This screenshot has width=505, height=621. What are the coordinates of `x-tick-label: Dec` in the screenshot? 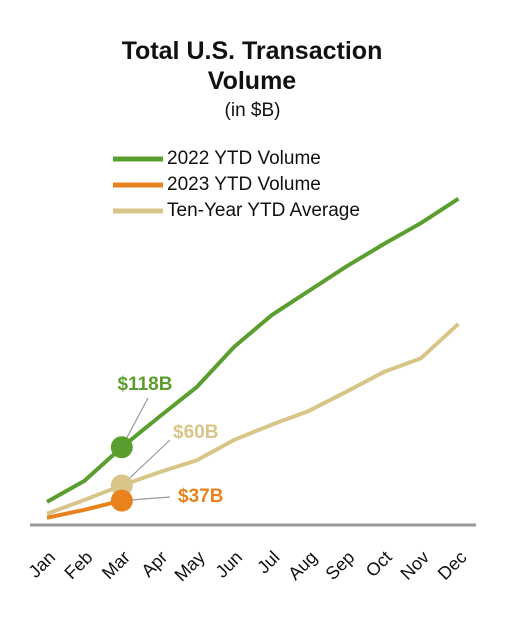 It's located at (452, 565).